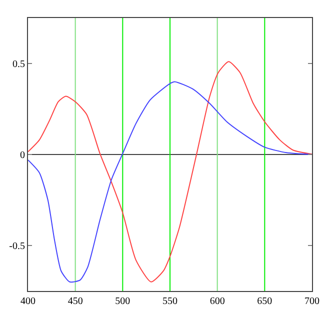 Image resolution: width=333 pixels, height=320 pixels. What do you see at coordinates (217, 301) in the screenshot?
I see `x-tick-label: 600` at bounding box center [217, 301].